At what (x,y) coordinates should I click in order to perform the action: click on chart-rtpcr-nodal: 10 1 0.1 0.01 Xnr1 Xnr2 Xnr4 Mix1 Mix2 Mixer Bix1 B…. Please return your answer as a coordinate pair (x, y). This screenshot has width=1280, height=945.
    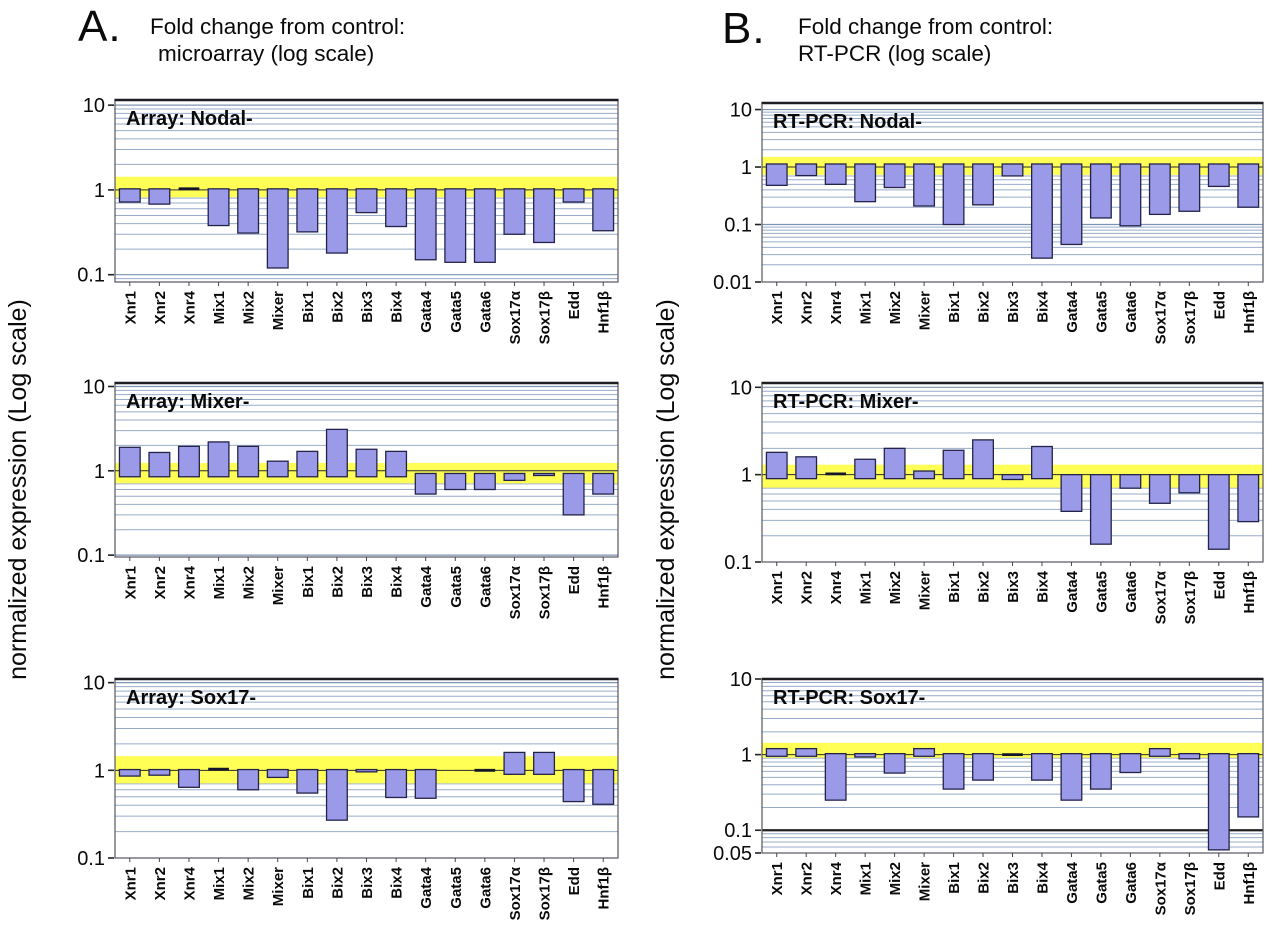
    Looking at the image, I should click on (988, 222).